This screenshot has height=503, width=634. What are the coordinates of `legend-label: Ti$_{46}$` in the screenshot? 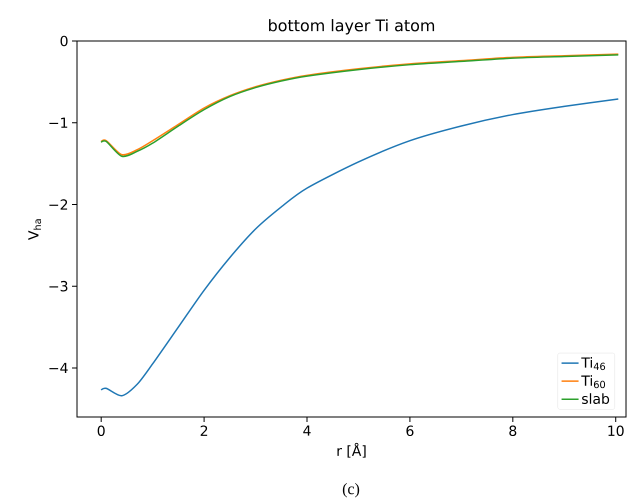 It's located at (593, 363).